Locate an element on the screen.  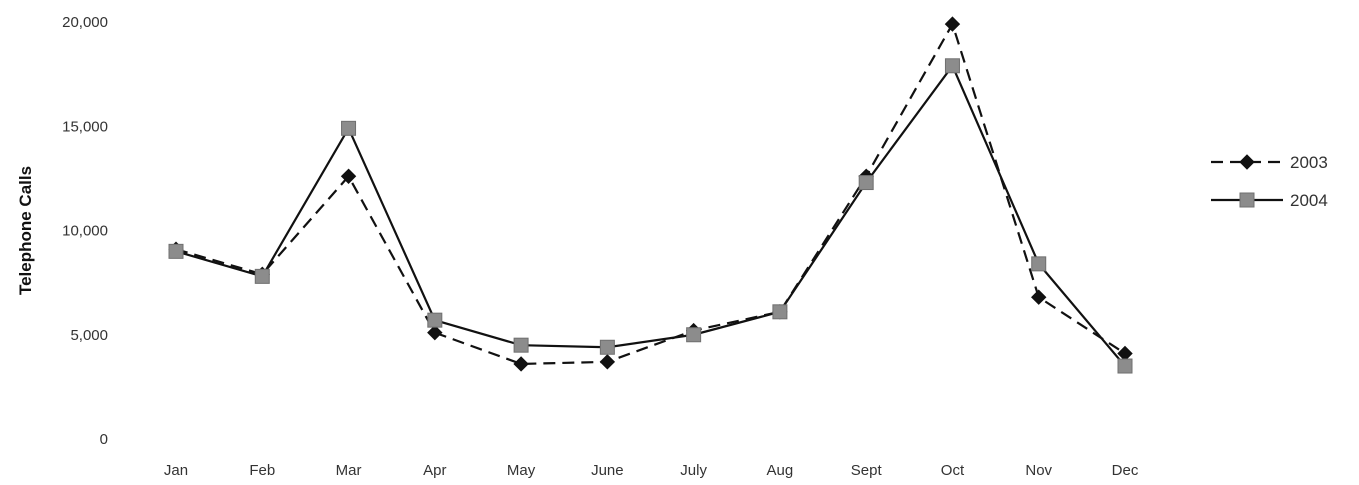
y-axis-title-group: Telephone Calls is located at coordinates (25, 230).